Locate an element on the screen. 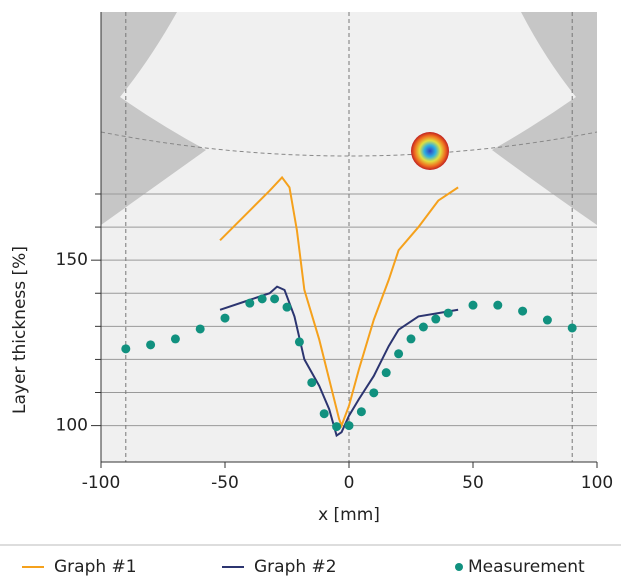 This screenshot has height=581, width=621. dashed-arc is located at coordinates (349, 144).